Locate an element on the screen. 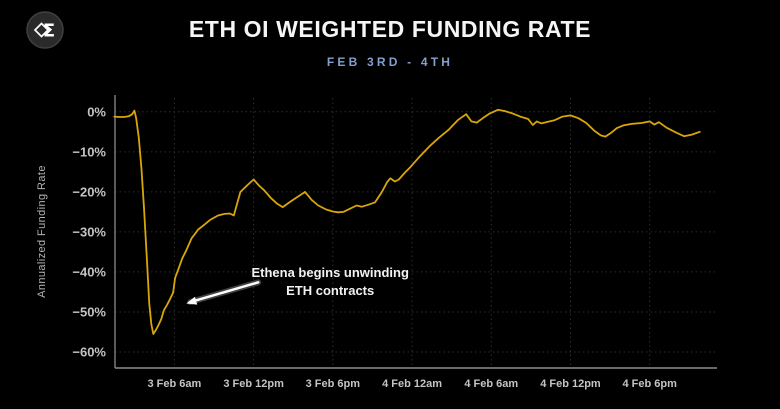  svg-text: 0% is located at coordinates (96, 111).